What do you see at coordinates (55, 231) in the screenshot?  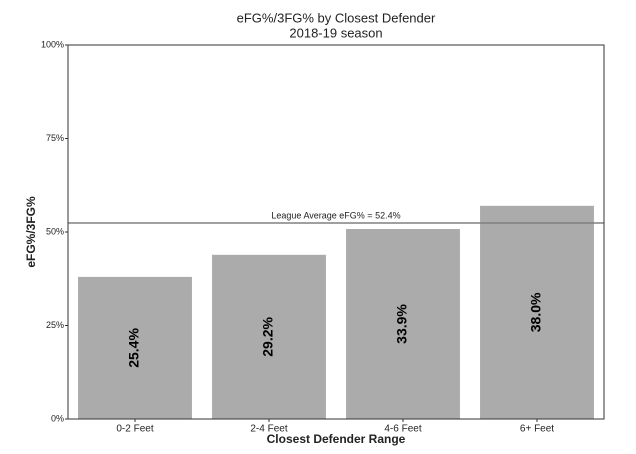 I see `y-tick-label: 50%` at bounding box center [55, 231].